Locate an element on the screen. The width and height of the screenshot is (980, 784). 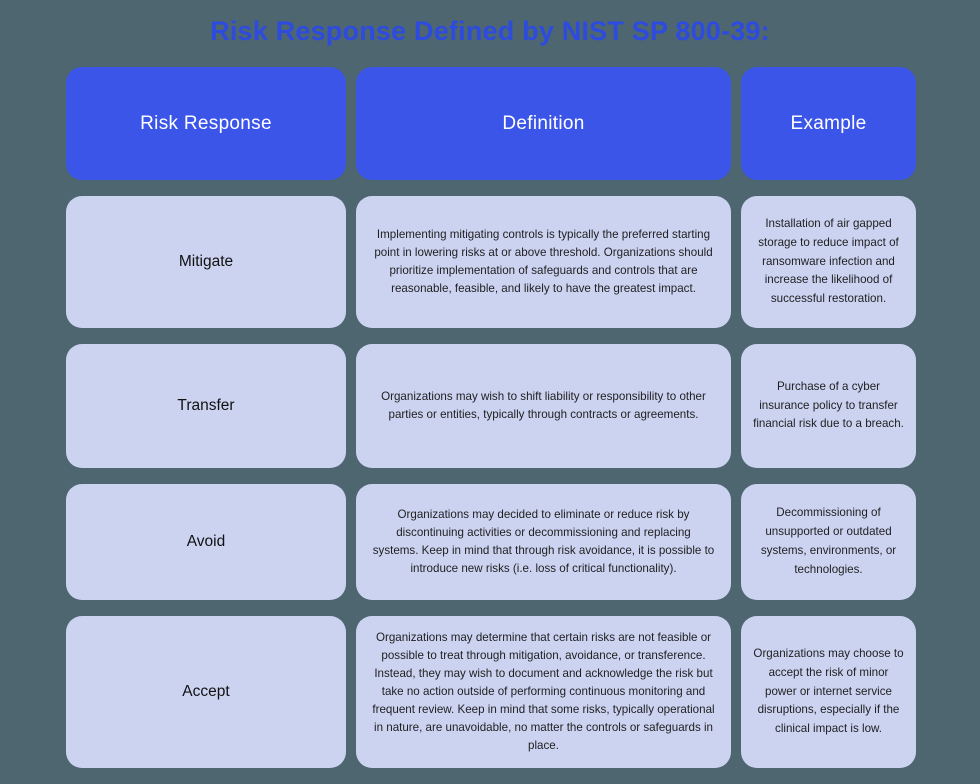
row-label: Transfer is located at coordinates (206, 405).